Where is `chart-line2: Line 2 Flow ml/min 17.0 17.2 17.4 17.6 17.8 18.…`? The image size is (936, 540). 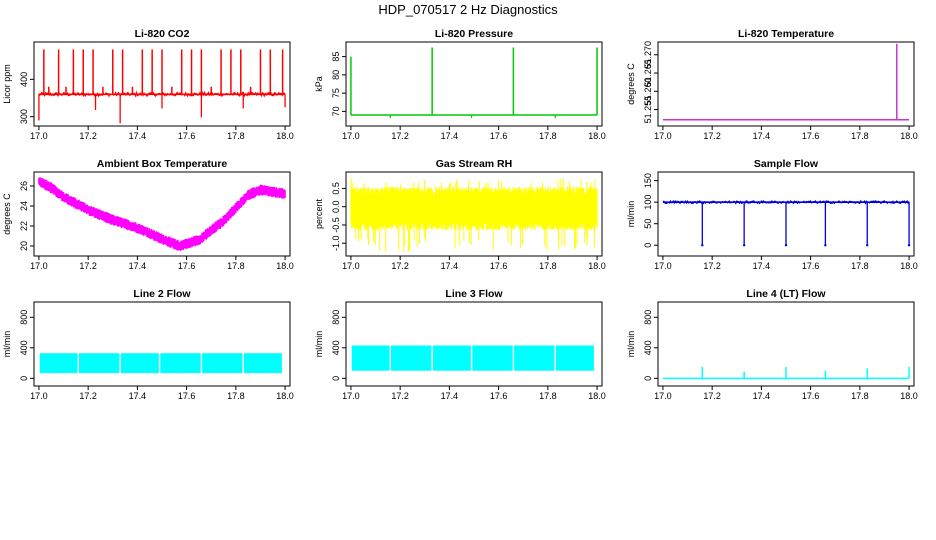 chart-line2: Line 2 Flow ml/min 17.0 17.2 17.4 17.6 17.8 18.… is located at coordinates (148, 344).